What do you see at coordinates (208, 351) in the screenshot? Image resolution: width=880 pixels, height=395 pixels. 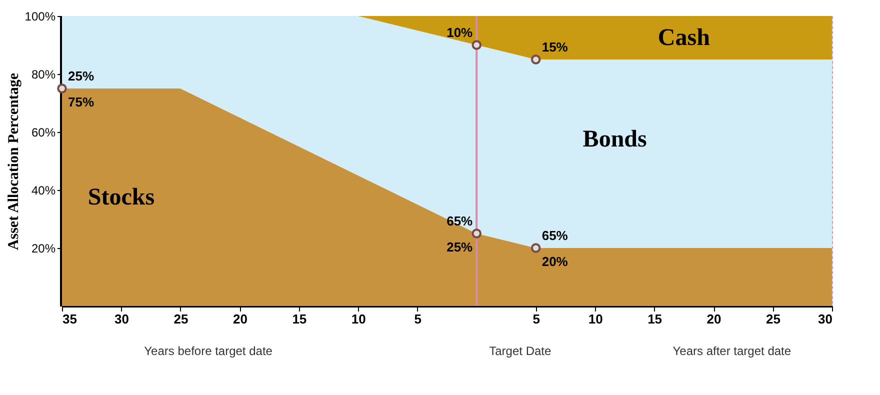 I see `text: Years before target date` at bounding box center [208, 351].